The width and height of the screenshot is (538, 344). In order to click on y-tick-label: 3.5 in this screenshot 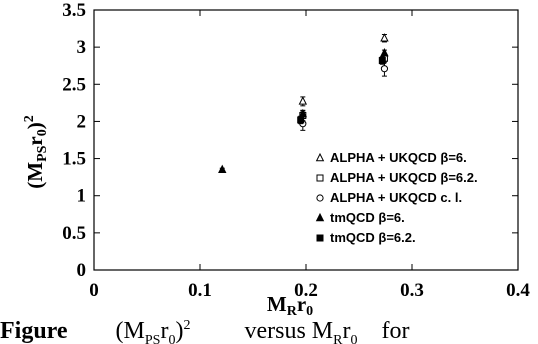, I will do `click(74, 10)`.